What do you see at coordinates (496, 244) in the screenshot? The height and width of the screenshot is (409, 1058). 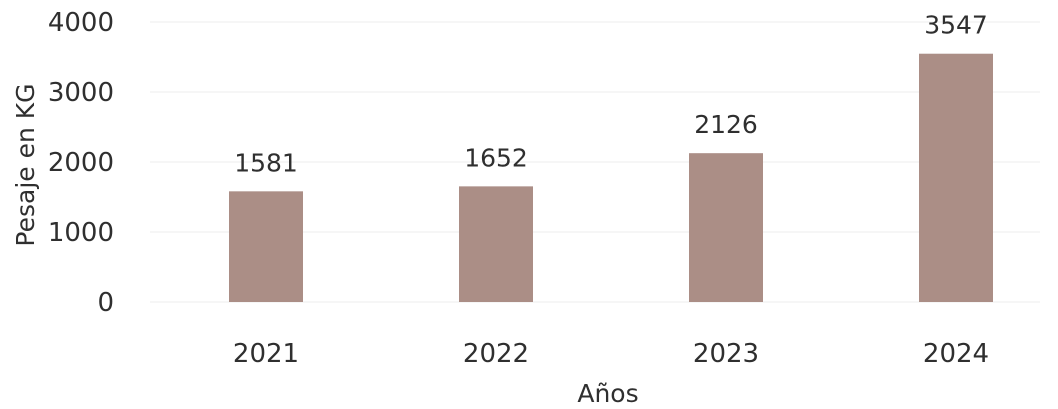 I see `bar-2022` at bounding box center [496, 244].